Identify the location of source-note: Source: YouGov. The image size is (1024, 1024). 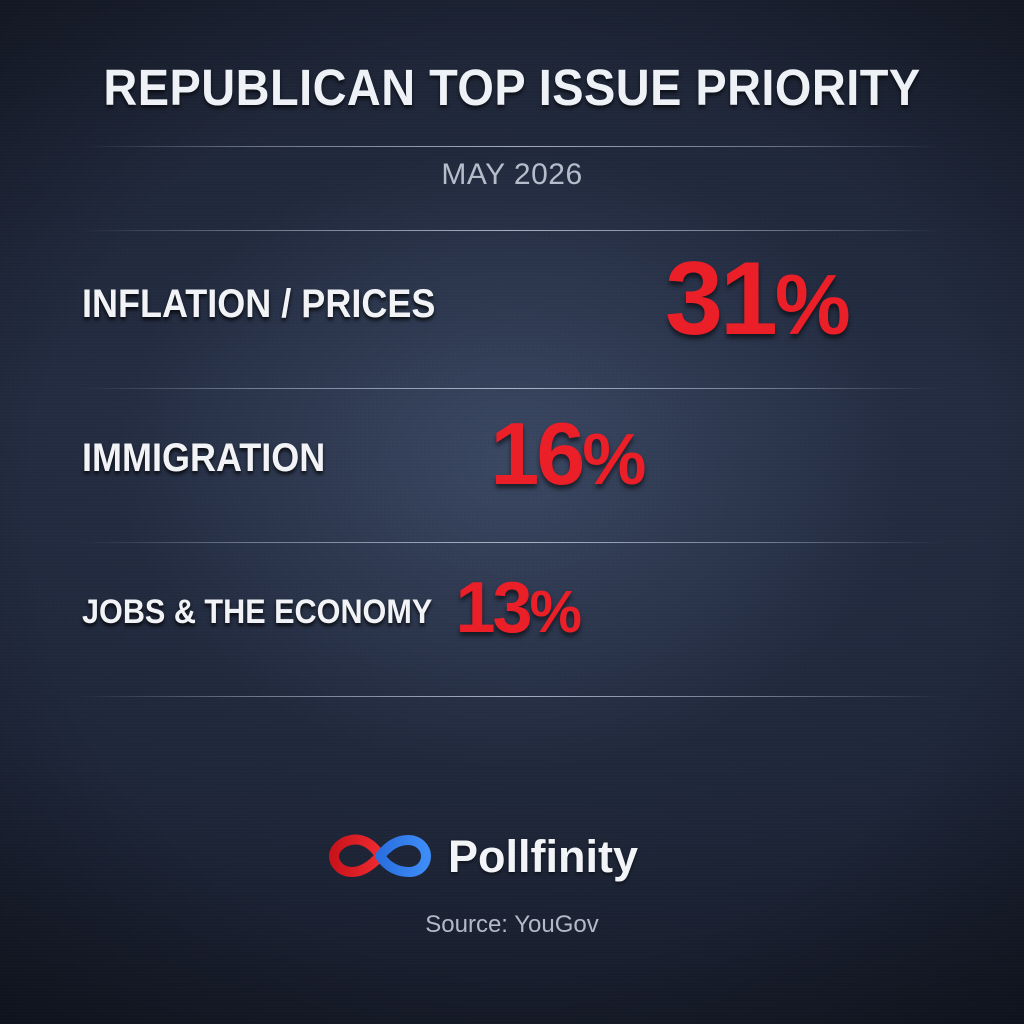
(512, 924).